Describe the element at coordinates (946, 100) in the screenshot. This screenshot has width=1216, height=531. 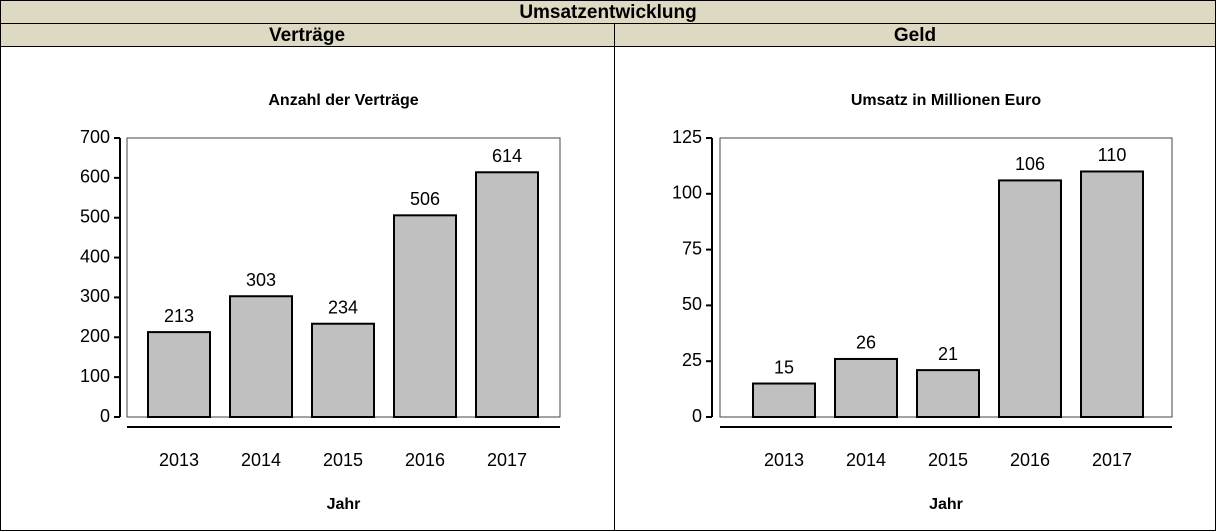
I see `chart-title: Umsatz in Millionen Euro` at that location.